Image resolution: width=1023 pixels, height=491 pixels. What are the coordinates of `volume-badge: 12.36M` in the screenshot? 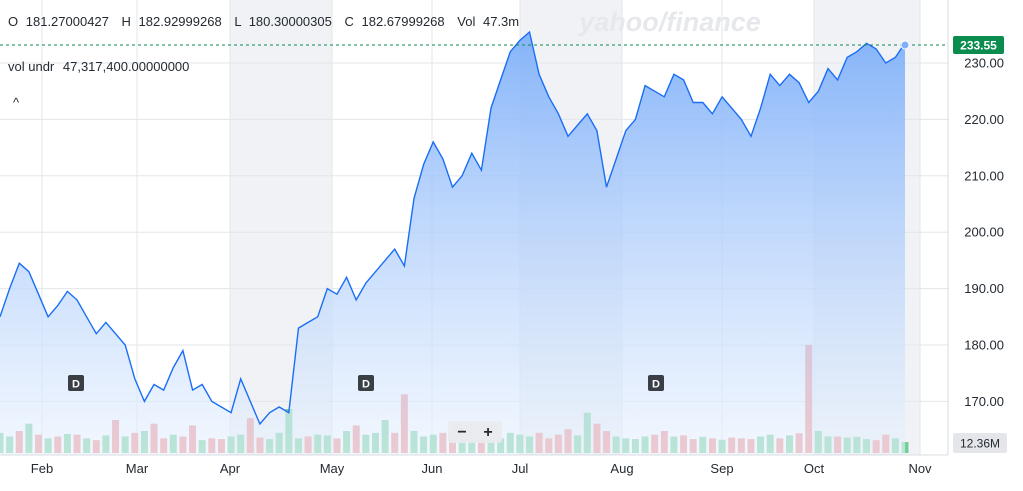 It's located at (980, 443).